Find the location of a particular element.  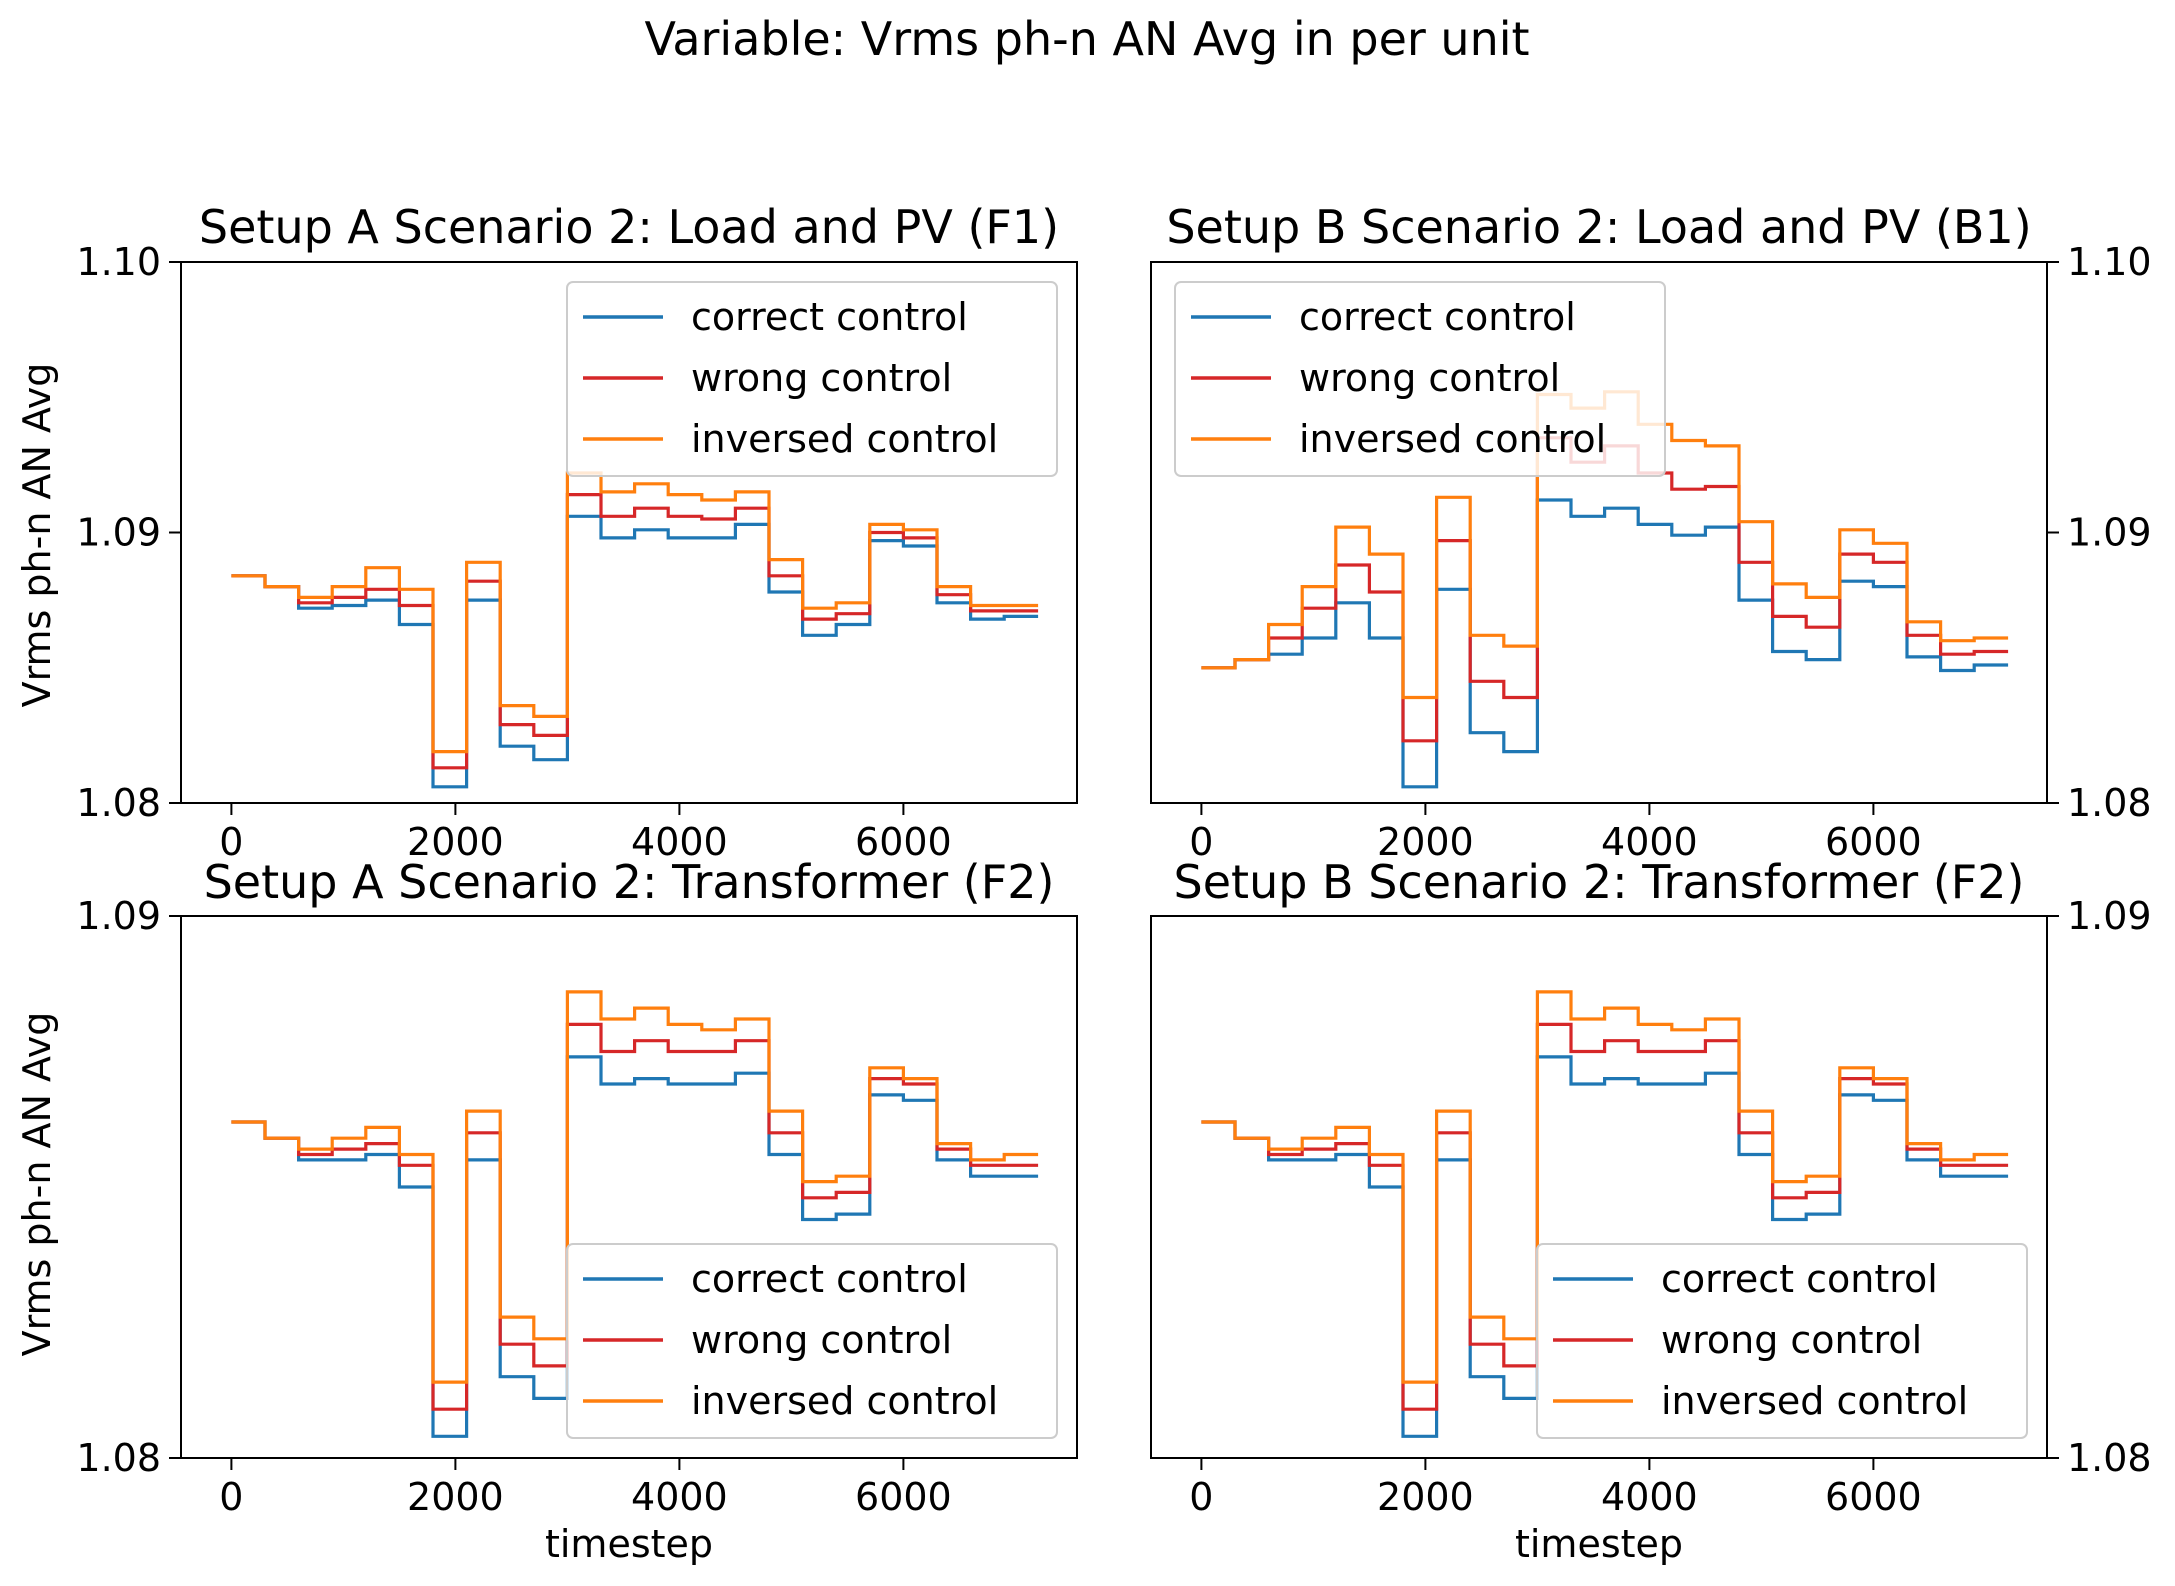

panel-title: Setup A Scenario 2: Load and PV (F1) is located at coordinates (629, 227).